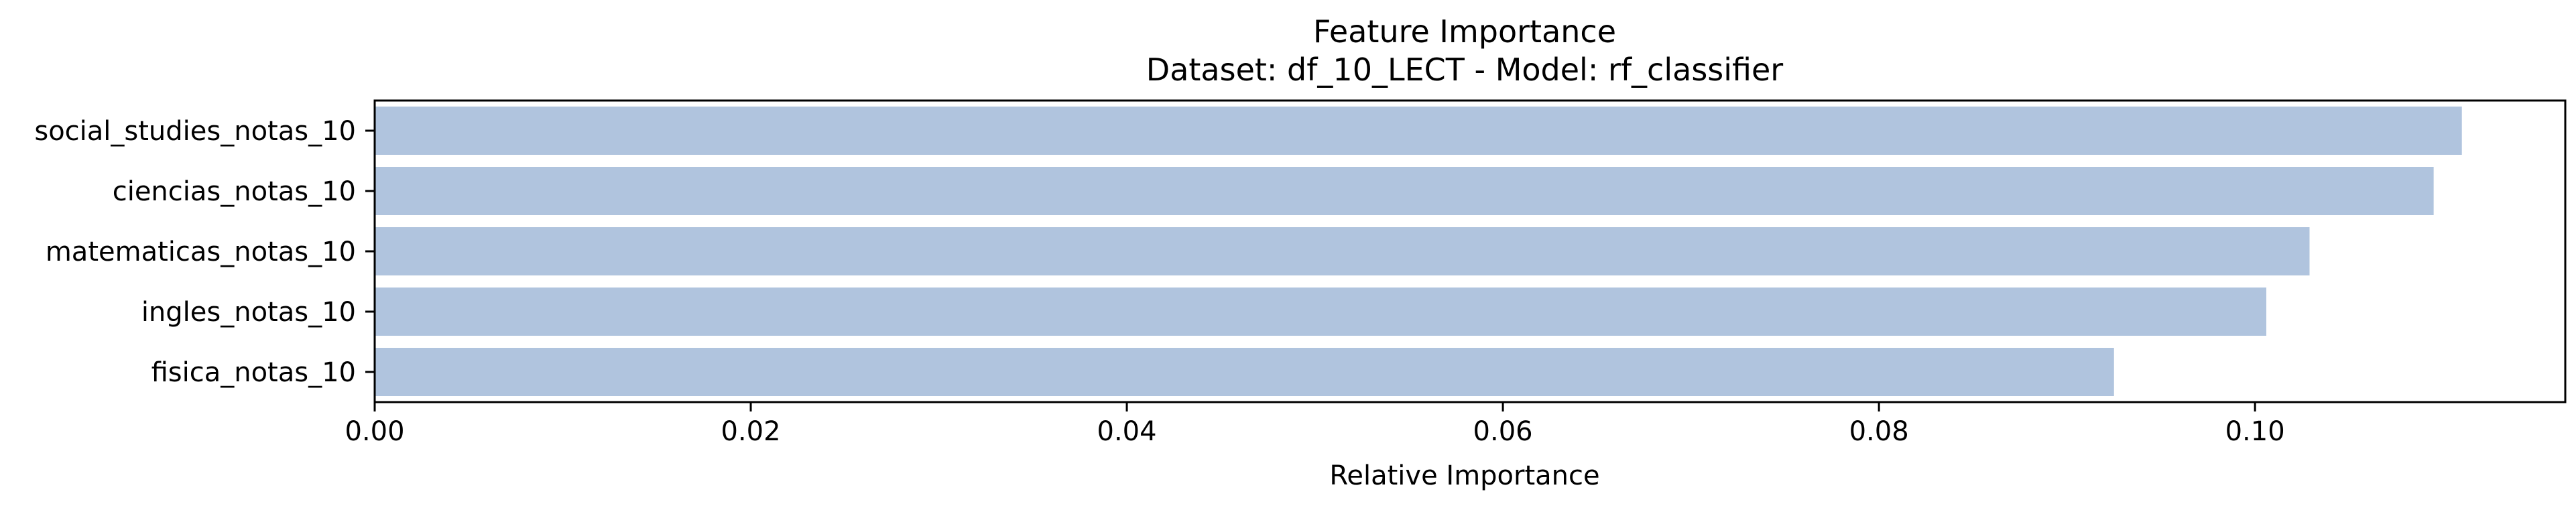 The image size is (2576, 510). Describe the element at coordinates (2255, 431) in the screenshot. I see `x-tick-label: 0.10` at that location.